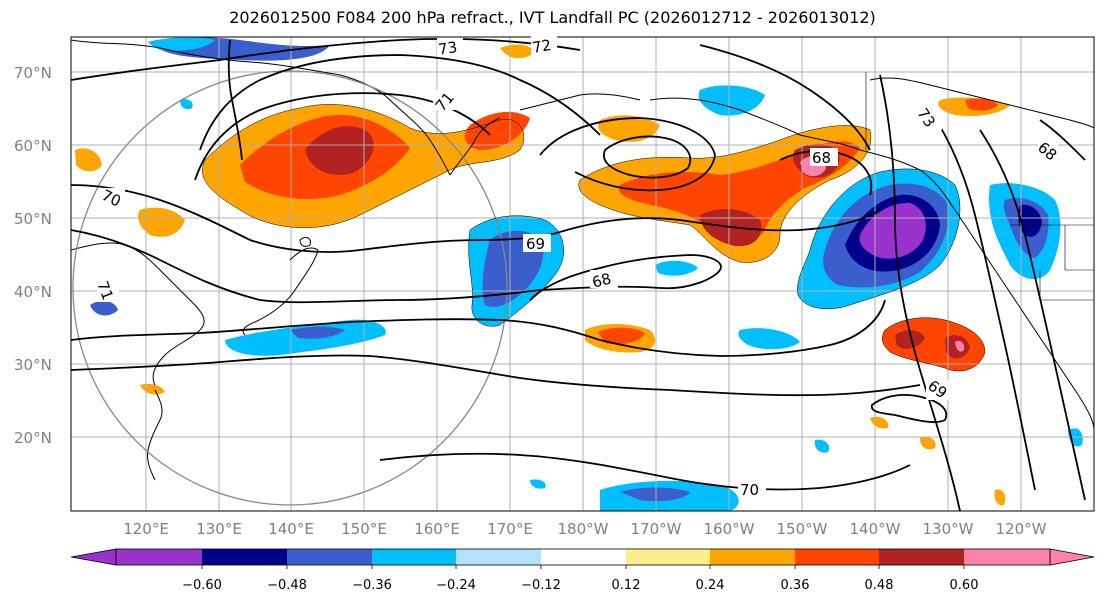 The image size is (1105, 604). I want to click on lat-label: 20°N, so click(33, 438).